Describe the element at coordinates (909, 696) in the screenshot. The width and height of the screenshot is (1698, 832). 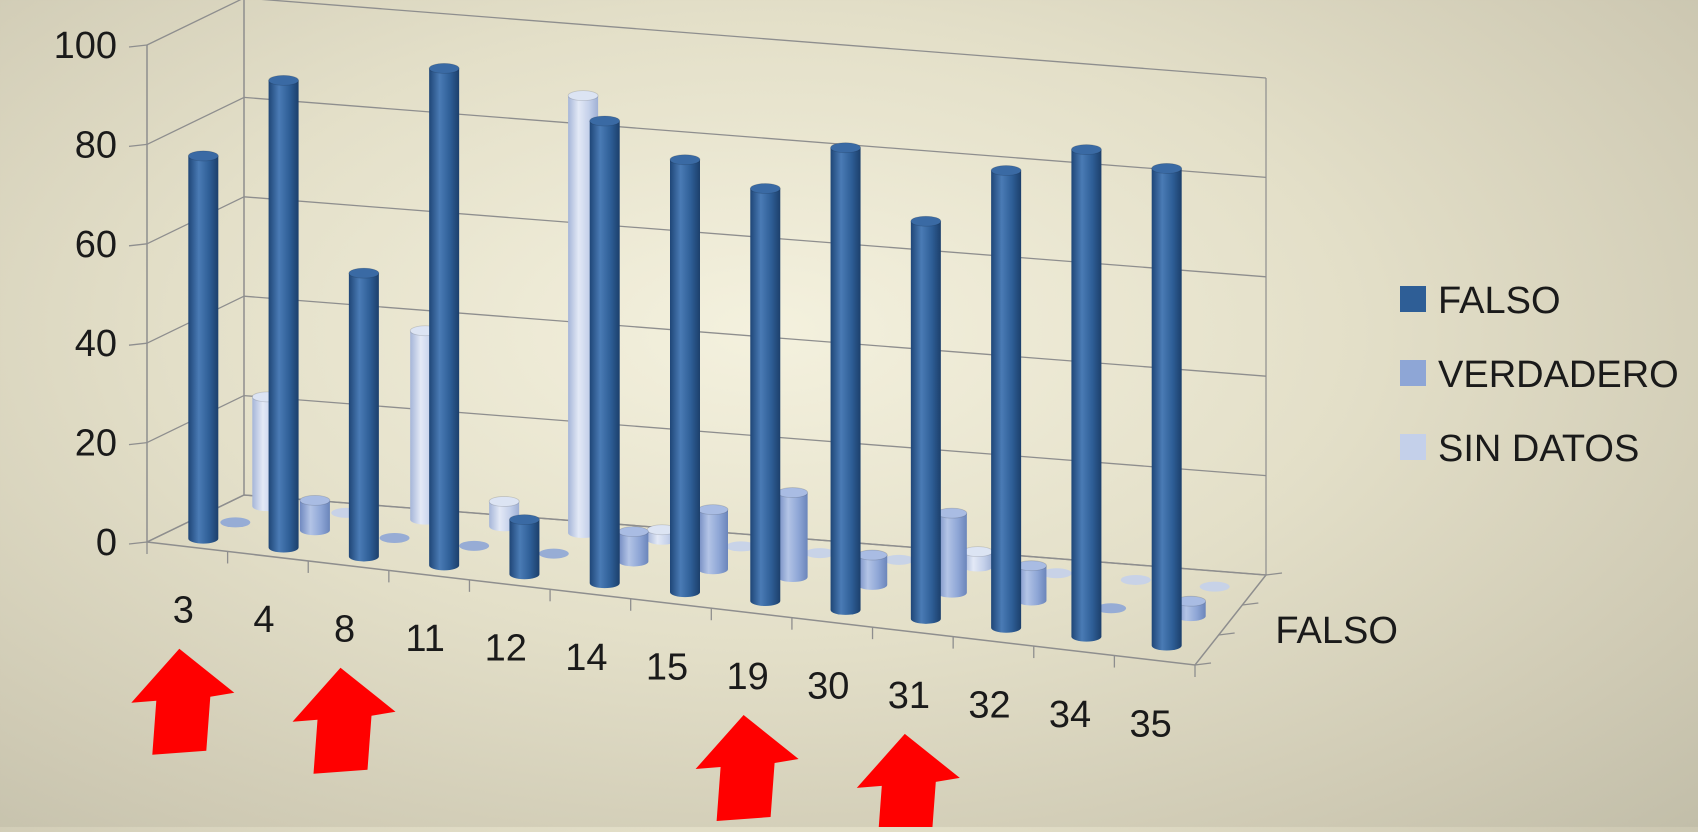
I see `x-tick-label-31: 31` at that location.